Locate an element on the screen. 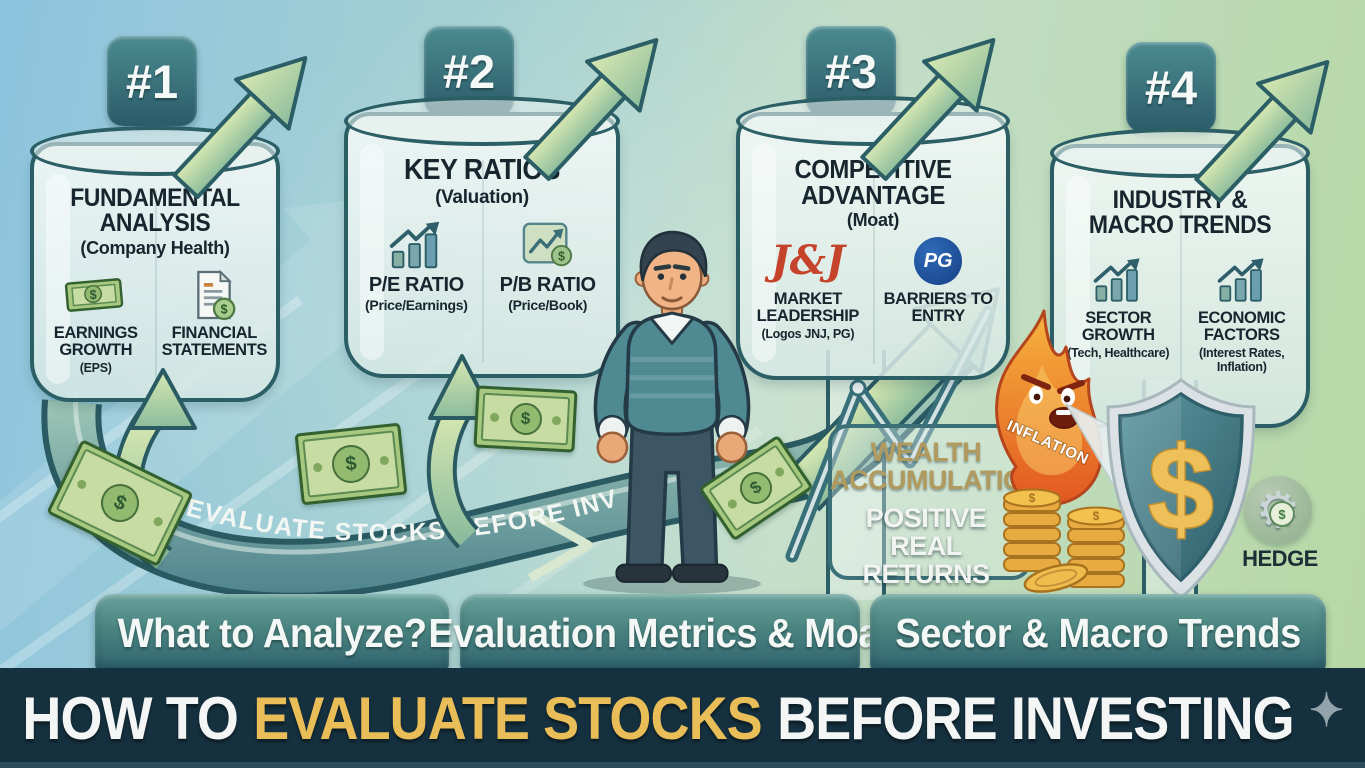 This screenshot has width=1365, height=768. step2-item1-sub: (Price/Earnings) is located at coordinates (416, 305).